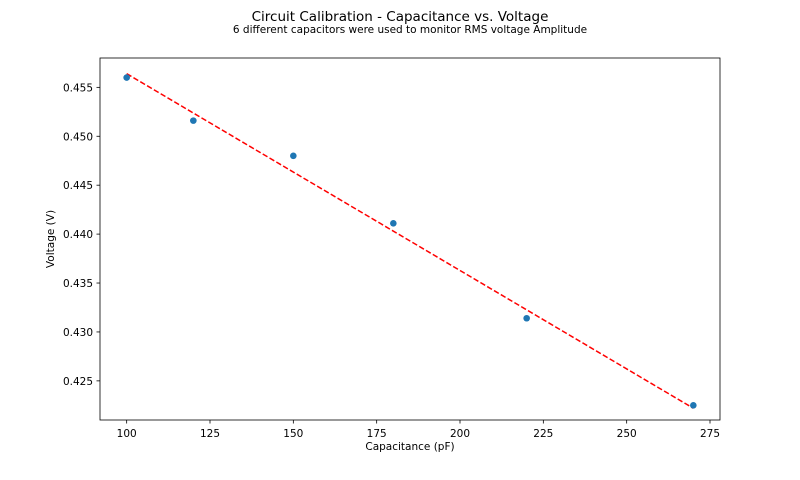  I want to click on x-axis-ticks: 100 125 150 175 200 225 250 275, so click(418, 430).